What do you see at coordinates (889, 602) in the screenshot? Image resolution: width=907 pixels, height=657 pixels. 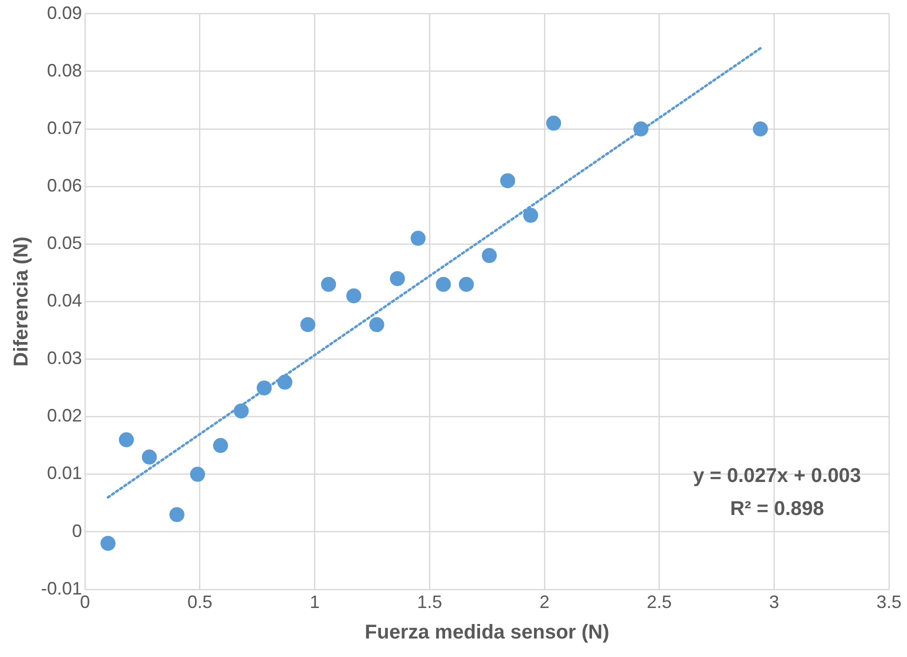 I see `x-tick-label: 3.5` at bounding box center [889, 602].